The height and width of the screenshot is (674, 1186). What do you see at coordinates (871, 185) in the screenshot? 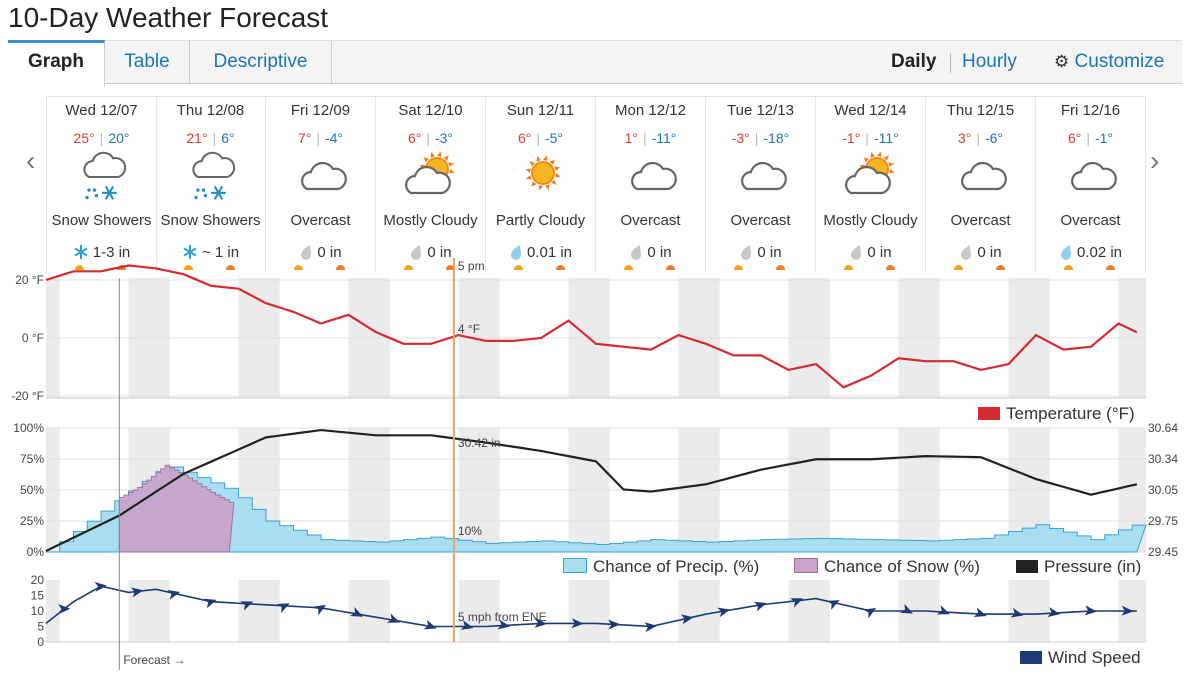
I see `day-column: Wed 12/14 -1° | -11° Mostly Cloudy 0 in` at bounding box center [871, 185].